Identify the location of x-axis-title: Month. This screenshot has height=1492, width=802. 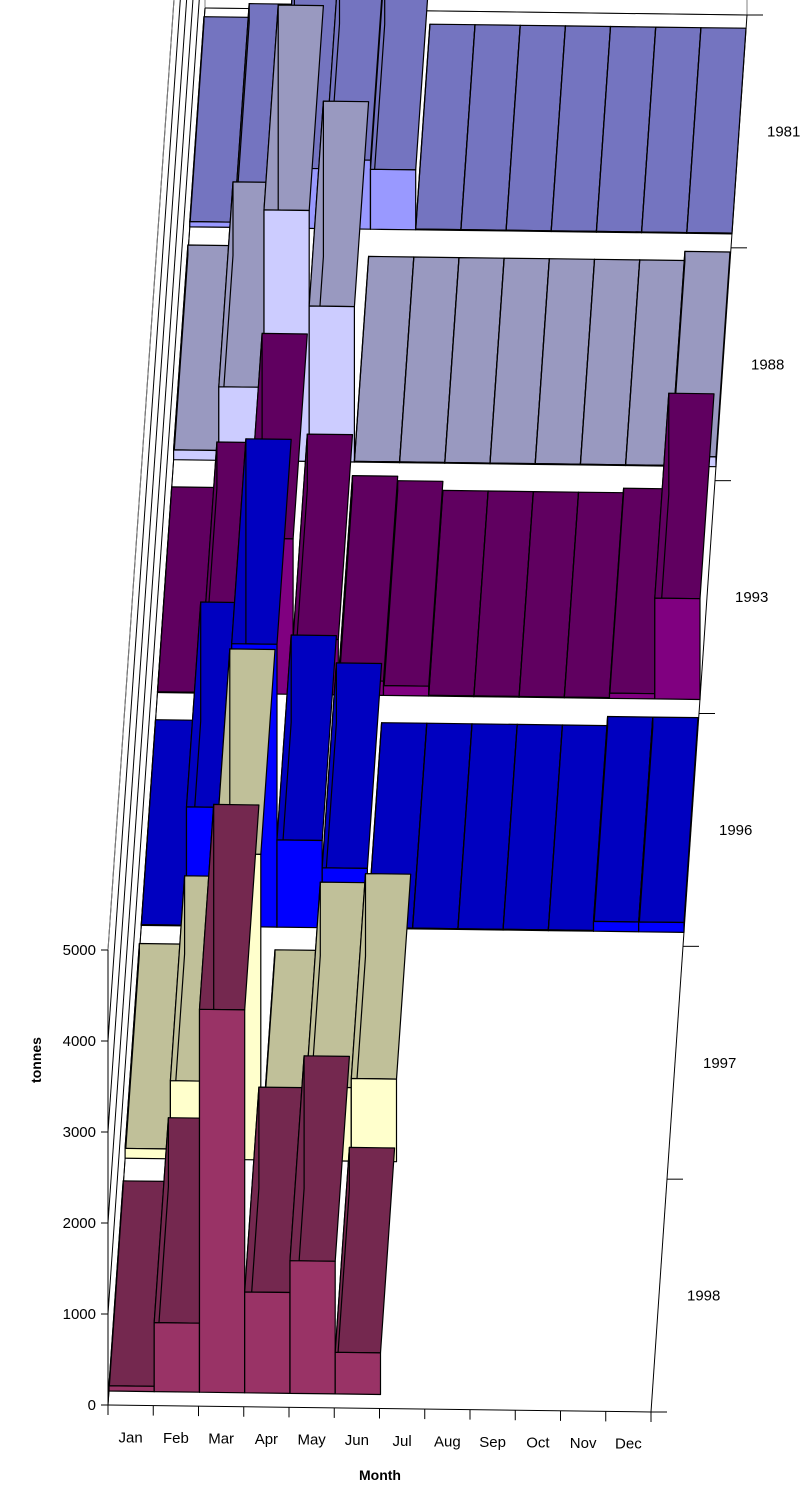
(380, 1475).